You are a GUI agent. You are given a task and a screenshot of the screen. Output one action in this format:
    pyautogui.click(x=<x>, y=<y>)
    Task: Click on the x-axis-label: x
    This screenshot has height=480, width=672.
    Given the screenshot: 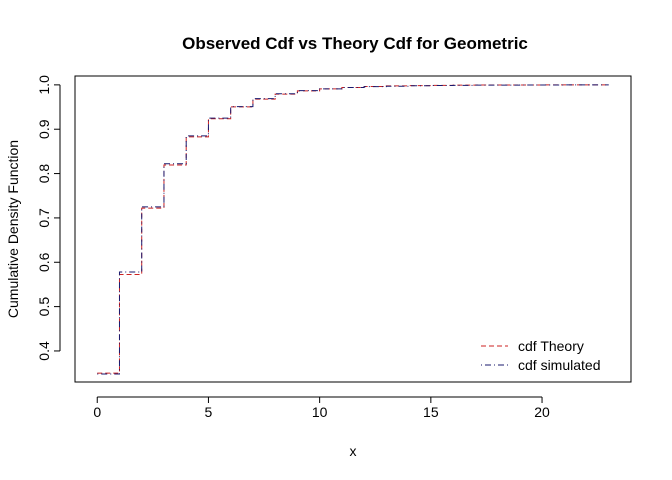 What is the action you would take?
    pyautogui.click(x=353, y=451)
    